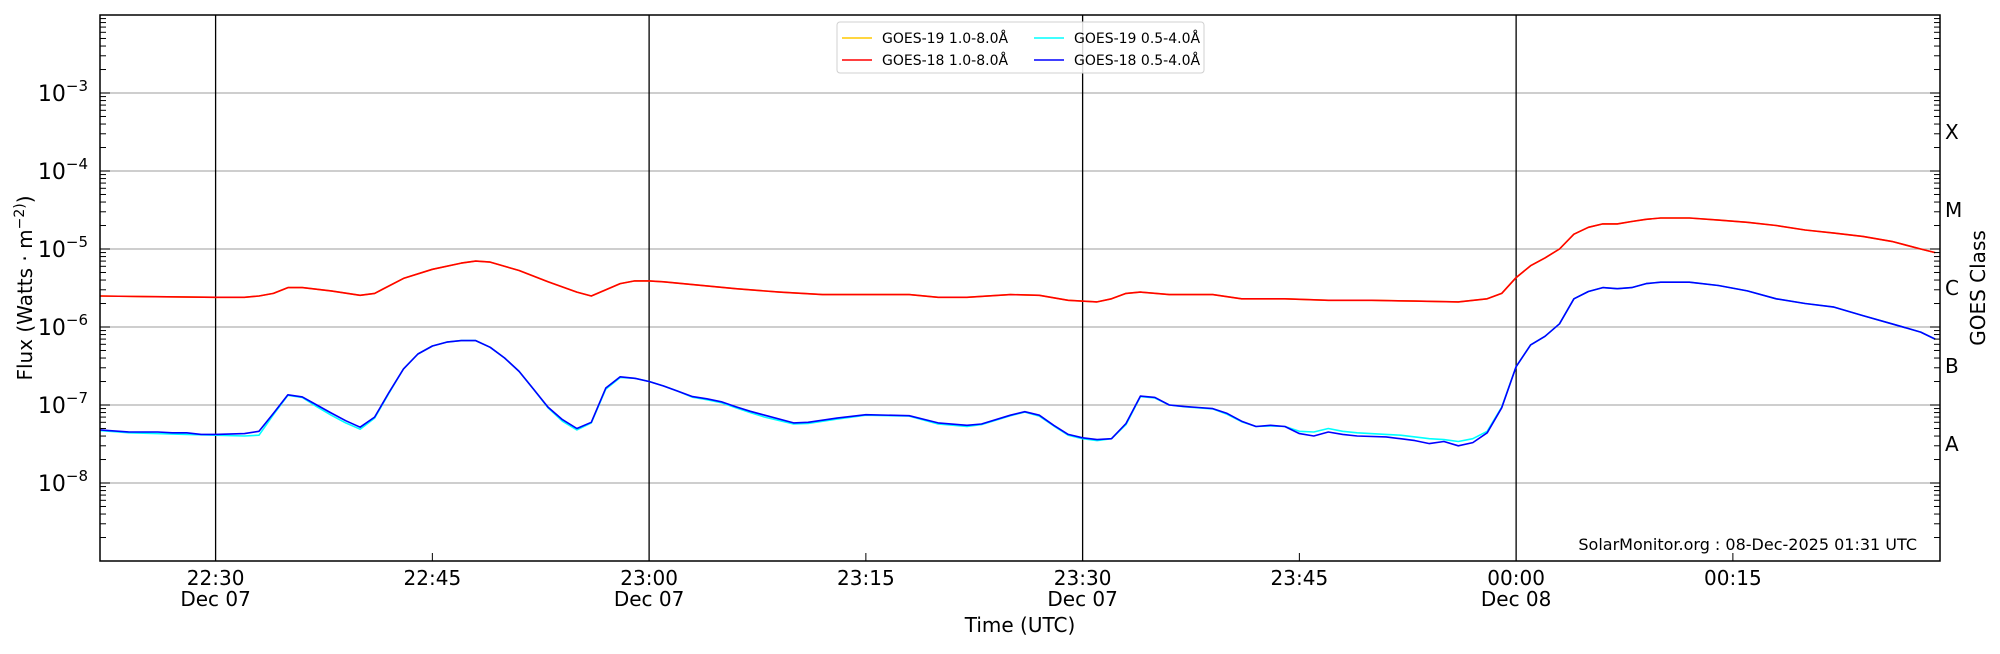 This screenshot has height=654, width=2000. I want to click on legend-entry: GOES-18 0.5-4.0Å, so click(1137, 60).